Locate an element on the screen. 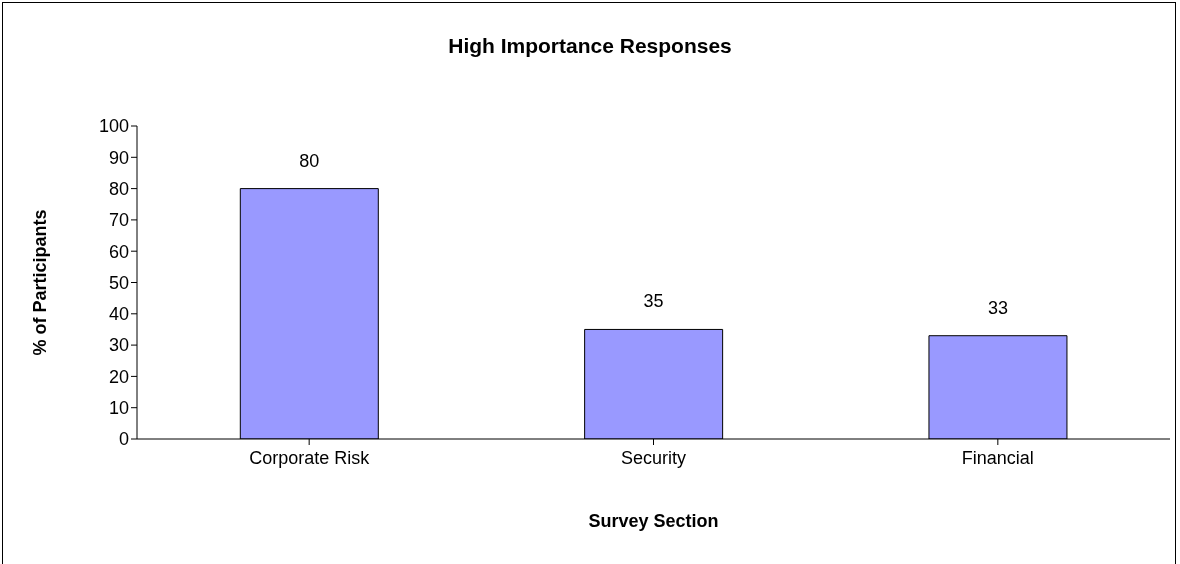 The image size is (1180, 564). y-tick-label: 50 is located at coordinates (118, 282).